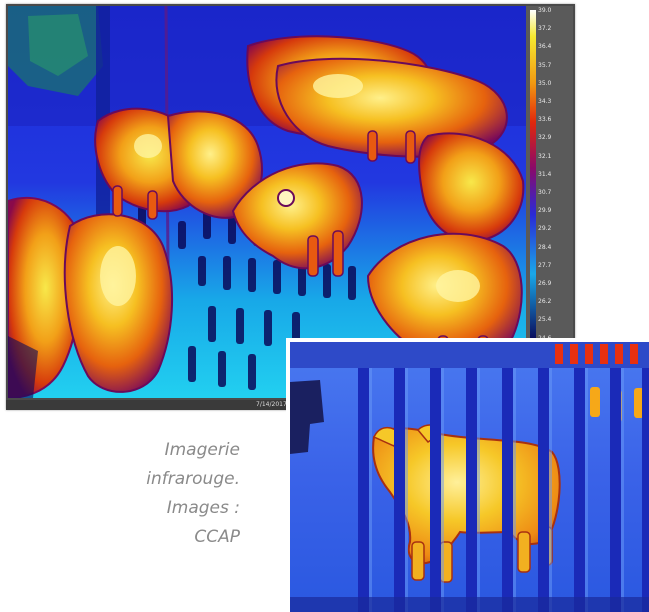  I want to click on temperature-scale-label: 32.1, so click(545, 156).